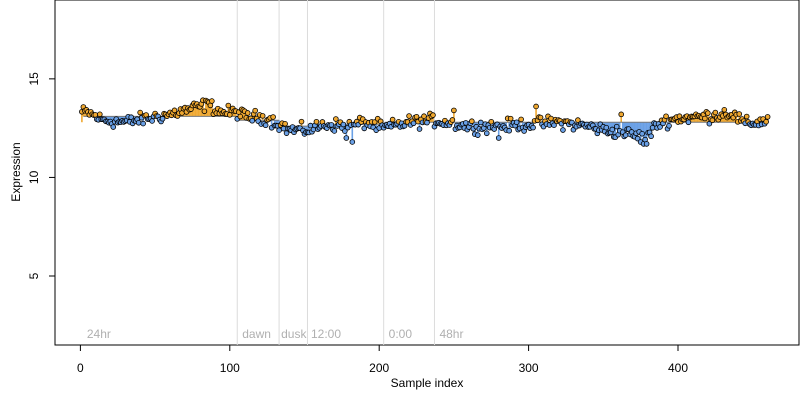 This screenshot has height=400, width=800. Describe the element at coordinates (230, 368) in the screenshot. I see `x-tick-label: 100` at that location.